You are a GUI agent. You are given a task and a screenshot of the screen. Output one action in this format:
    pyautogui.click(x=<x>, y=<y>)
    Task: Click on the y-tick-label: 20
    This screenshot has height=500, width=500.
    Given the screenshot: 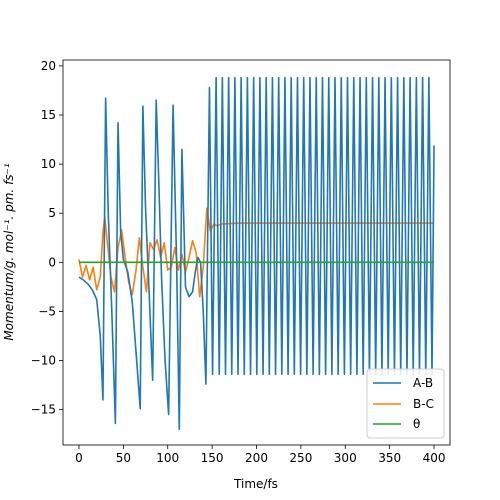 What is the action you would take?
    pyautogui.click(x=48, y=66)
    